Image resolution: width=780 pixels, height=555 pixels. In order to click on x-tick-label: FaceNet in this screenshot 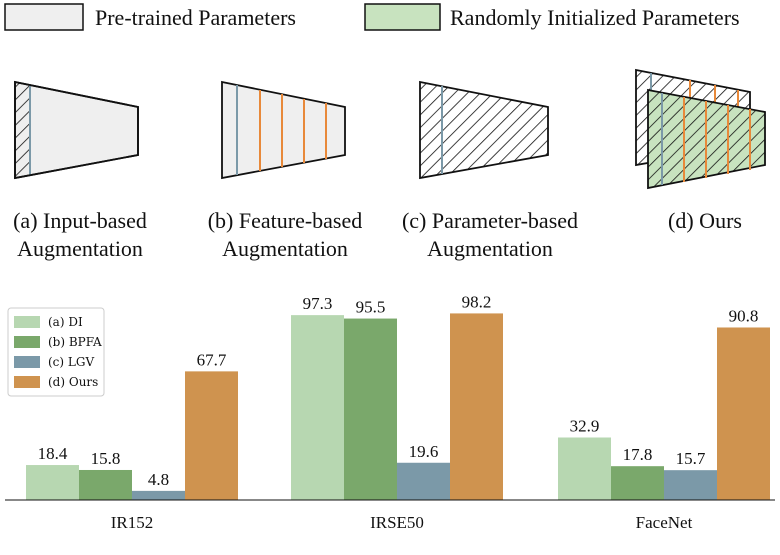, I will do `click(664, 522)`.